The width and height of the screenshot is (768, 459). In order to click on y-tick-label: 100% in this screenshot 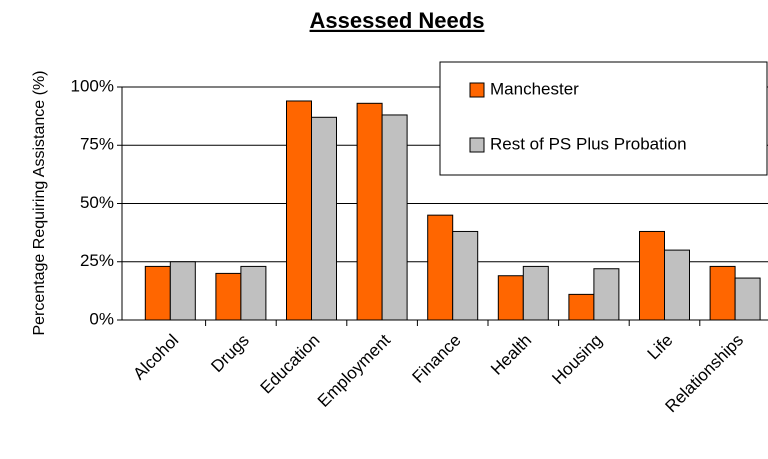, I will do `click(92, 85)`.